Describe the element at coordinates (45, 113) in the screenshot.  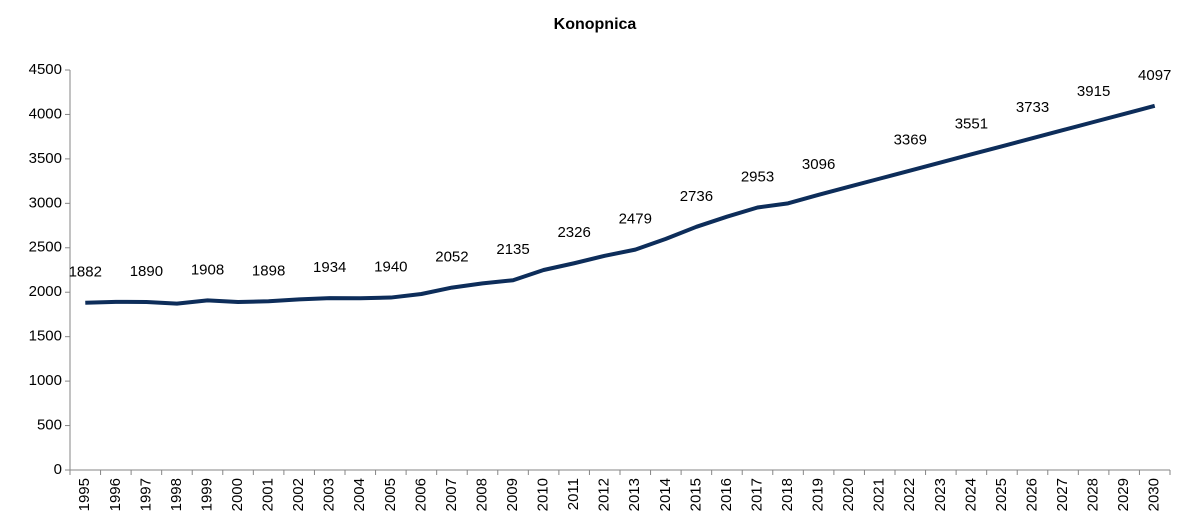
I see `y-tick-label: 4000` at that location.